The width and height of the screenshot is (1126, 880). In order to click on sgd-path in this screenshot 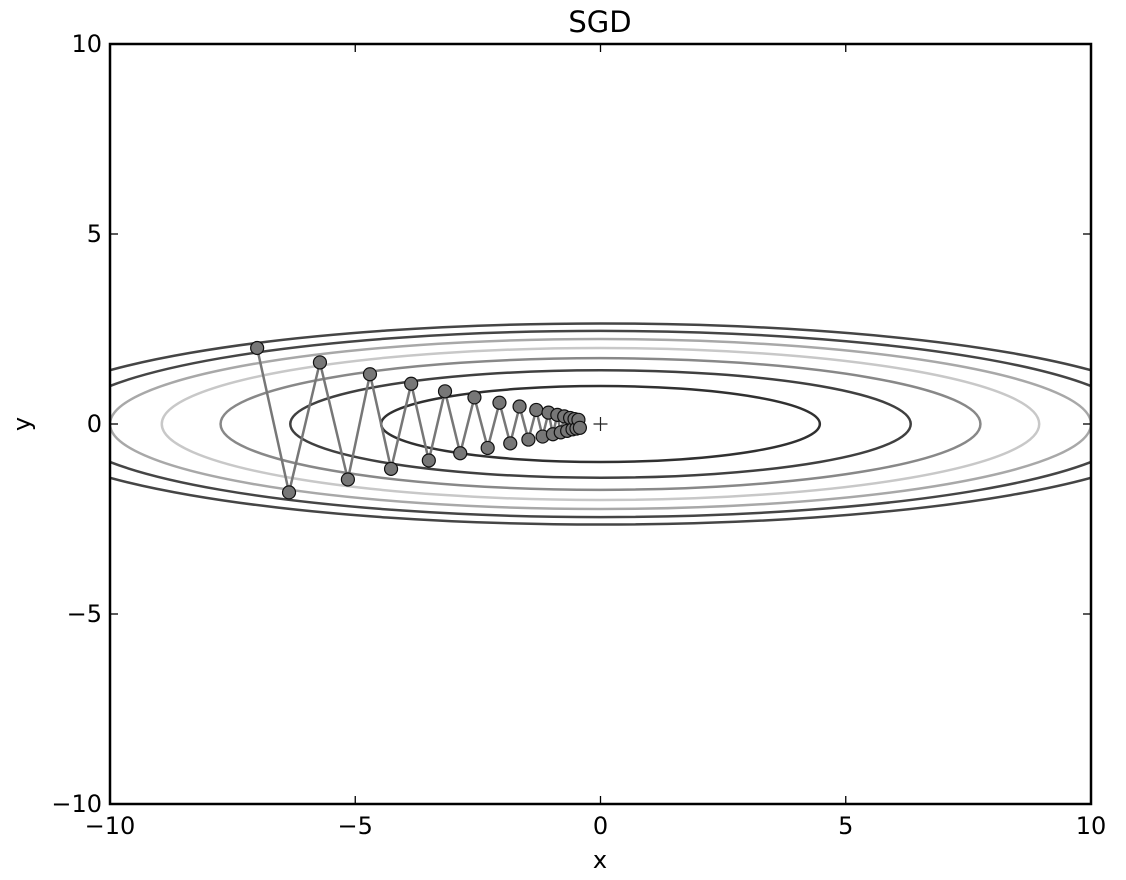, I will do `click(418, 420)`.